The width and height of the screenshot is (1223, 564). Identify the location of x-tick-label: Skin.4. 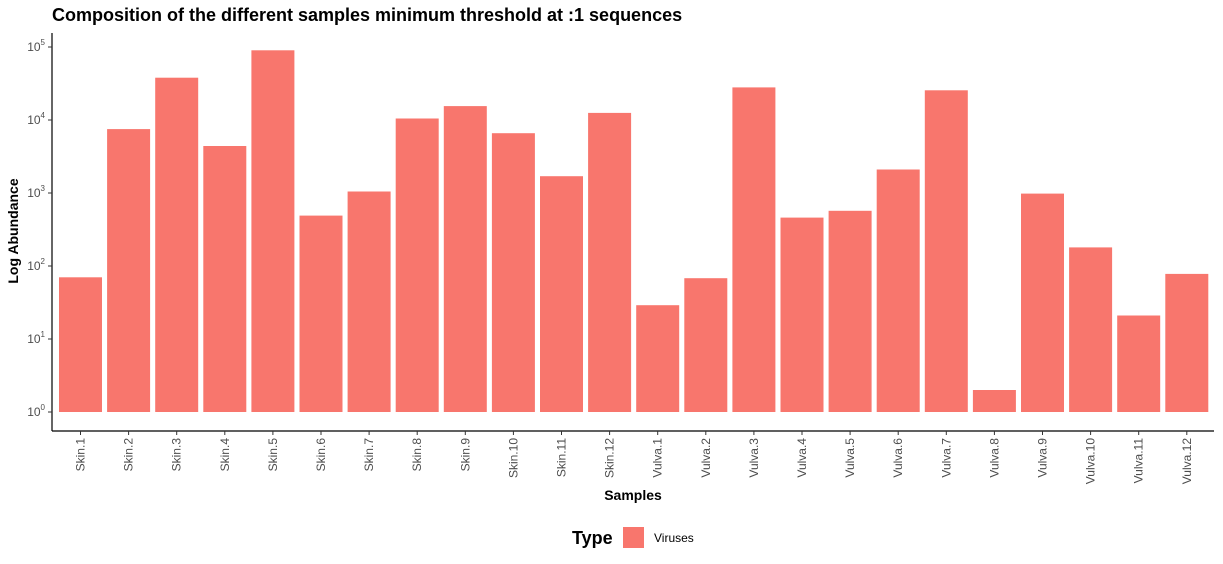
(225, 455).